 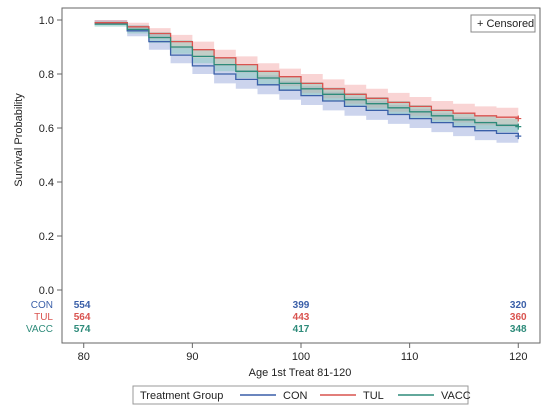 I want to click on treatment-legend: Treatment Group CON TUL VACC, so click(x=301, y=395).